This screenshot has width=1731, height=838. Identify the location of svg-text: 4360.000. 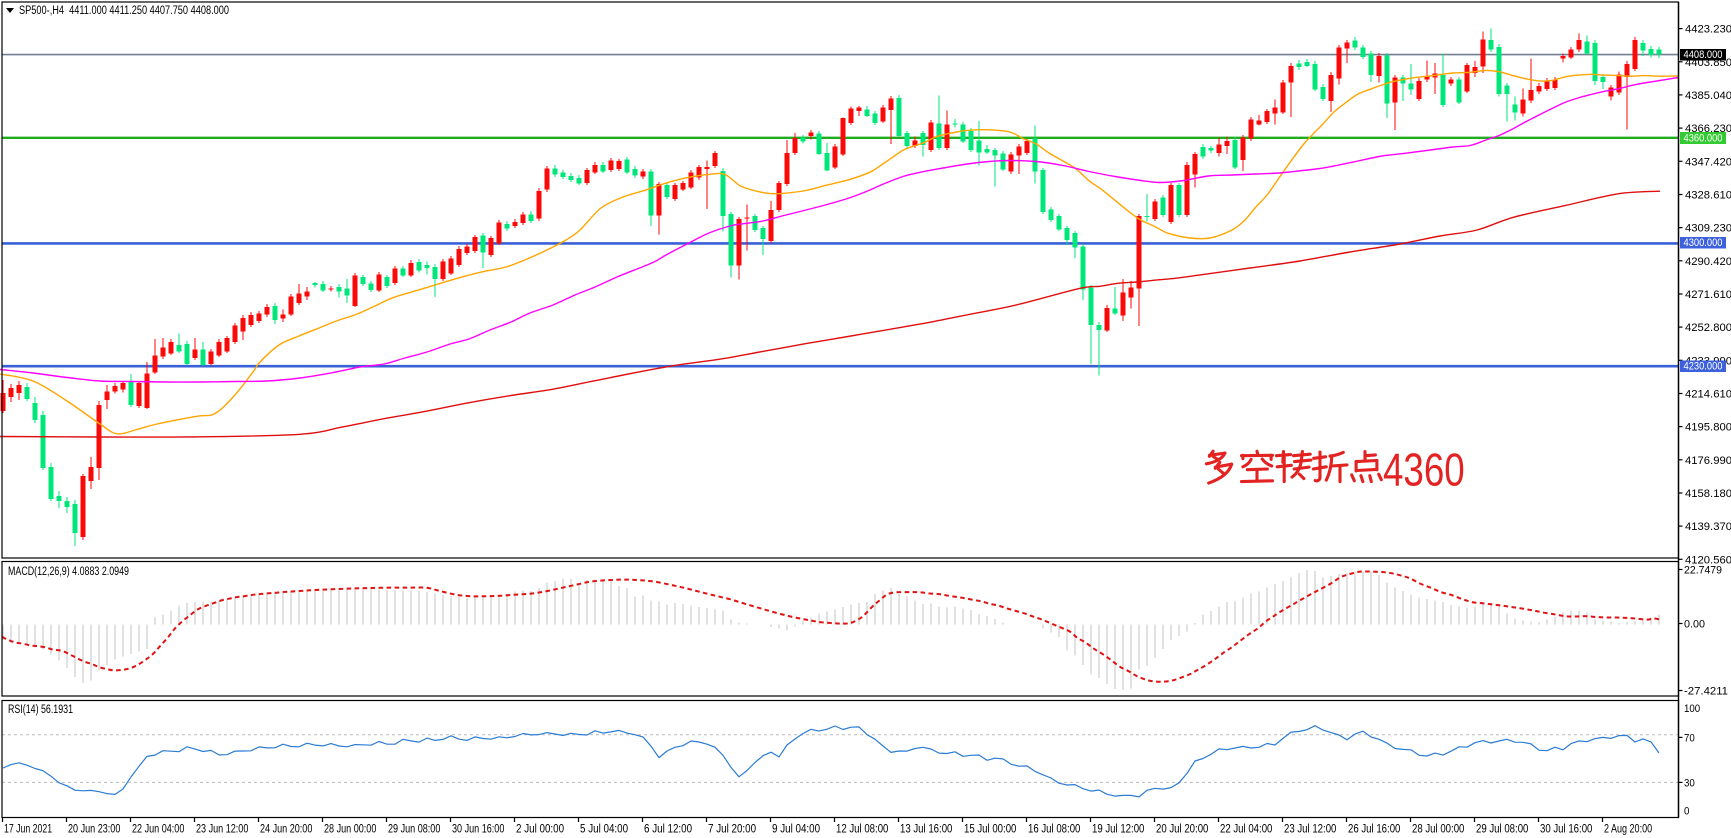
(1703, 138).